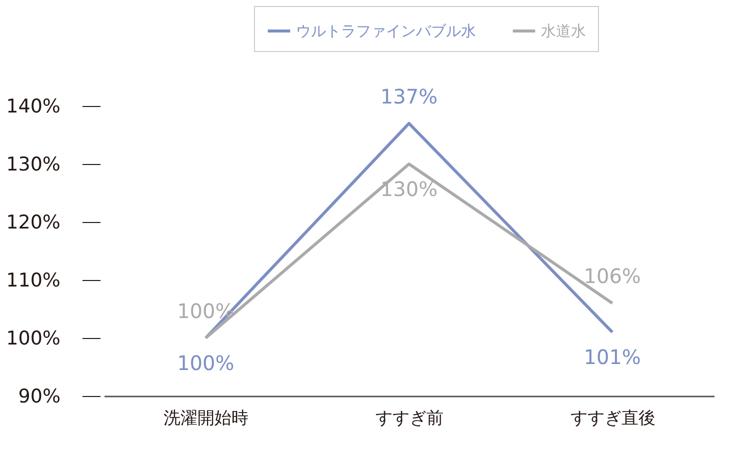 This screenshot has height=455, width=750. Describe the element at coordinates (39, 397) in the screenshot. I see `y-tick-label: 90%` at that location.